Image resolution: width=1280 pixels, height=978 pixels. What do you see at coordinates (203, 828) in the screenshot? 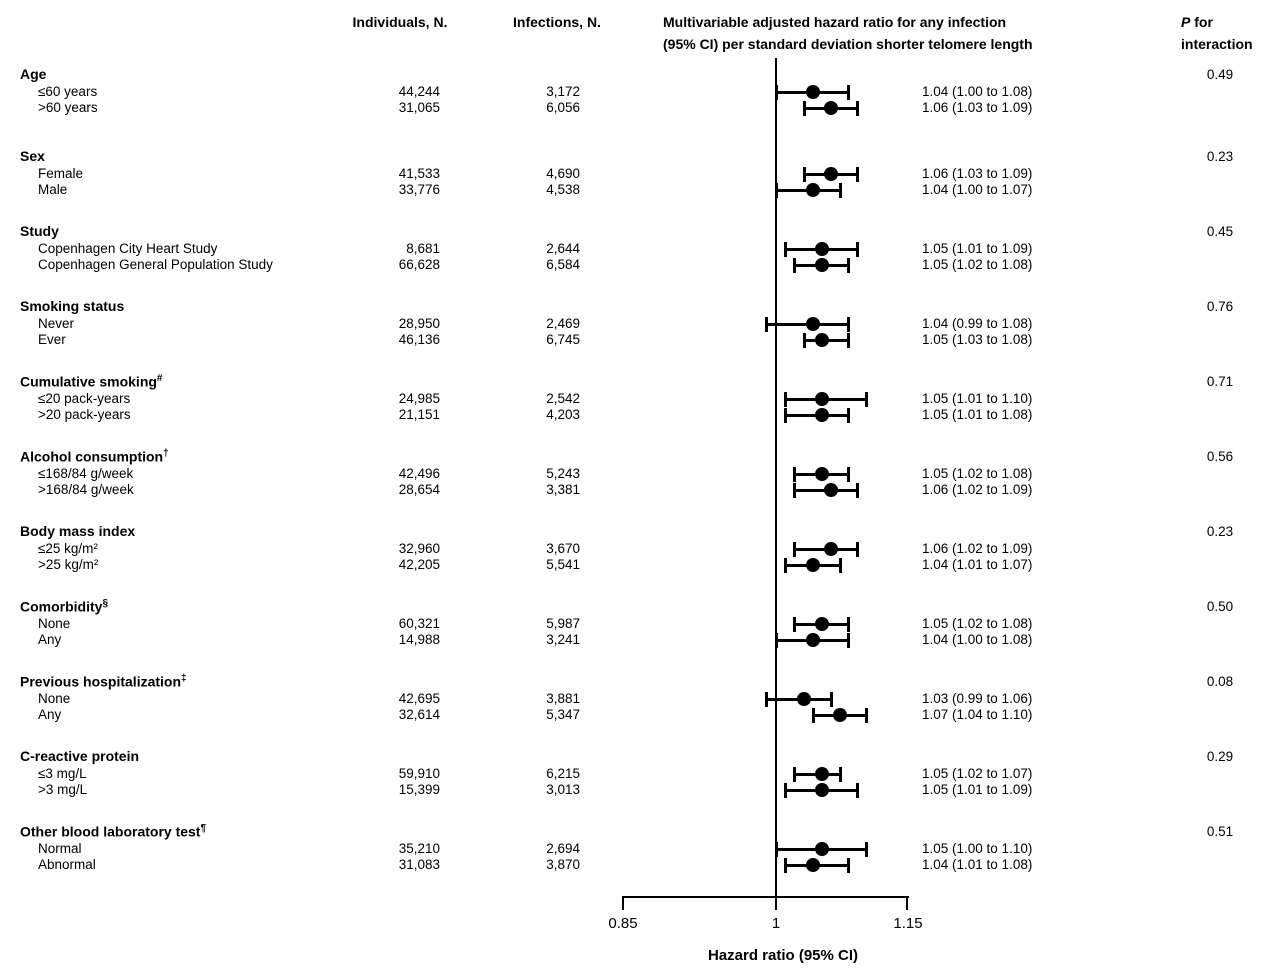
I see `group-footnote-mark: ¶` at bounding box center [203, 828].